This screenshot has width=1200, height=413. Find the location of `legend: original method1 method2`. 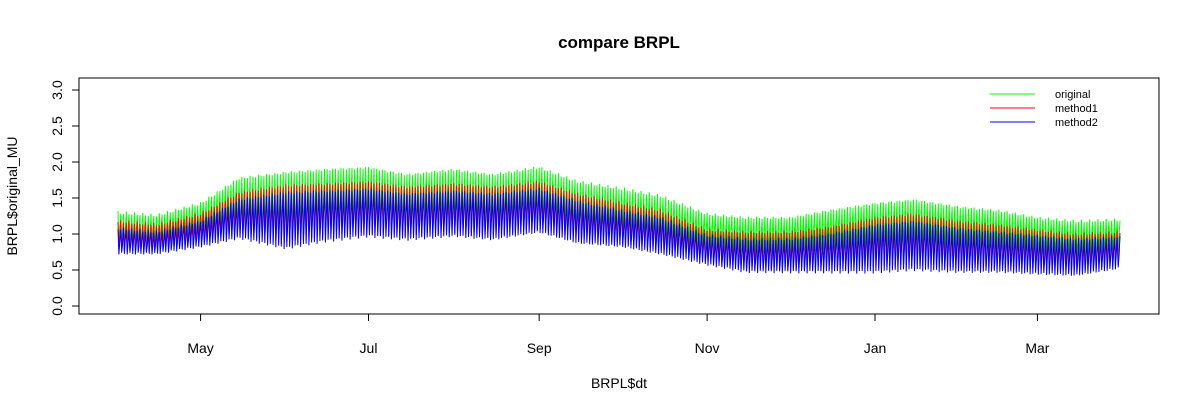

legend: original method1 method2 is located at coordinates (1044, 109).